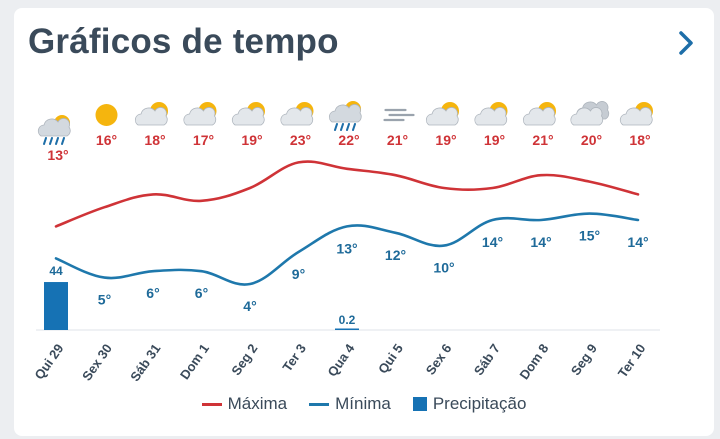 The height and width of the screenshot is (439, 720). What do you see at coordinates (487, 359) in the screenshot?
I see `x-tick-label: Sáb 7` at bounding box center [487, 359].